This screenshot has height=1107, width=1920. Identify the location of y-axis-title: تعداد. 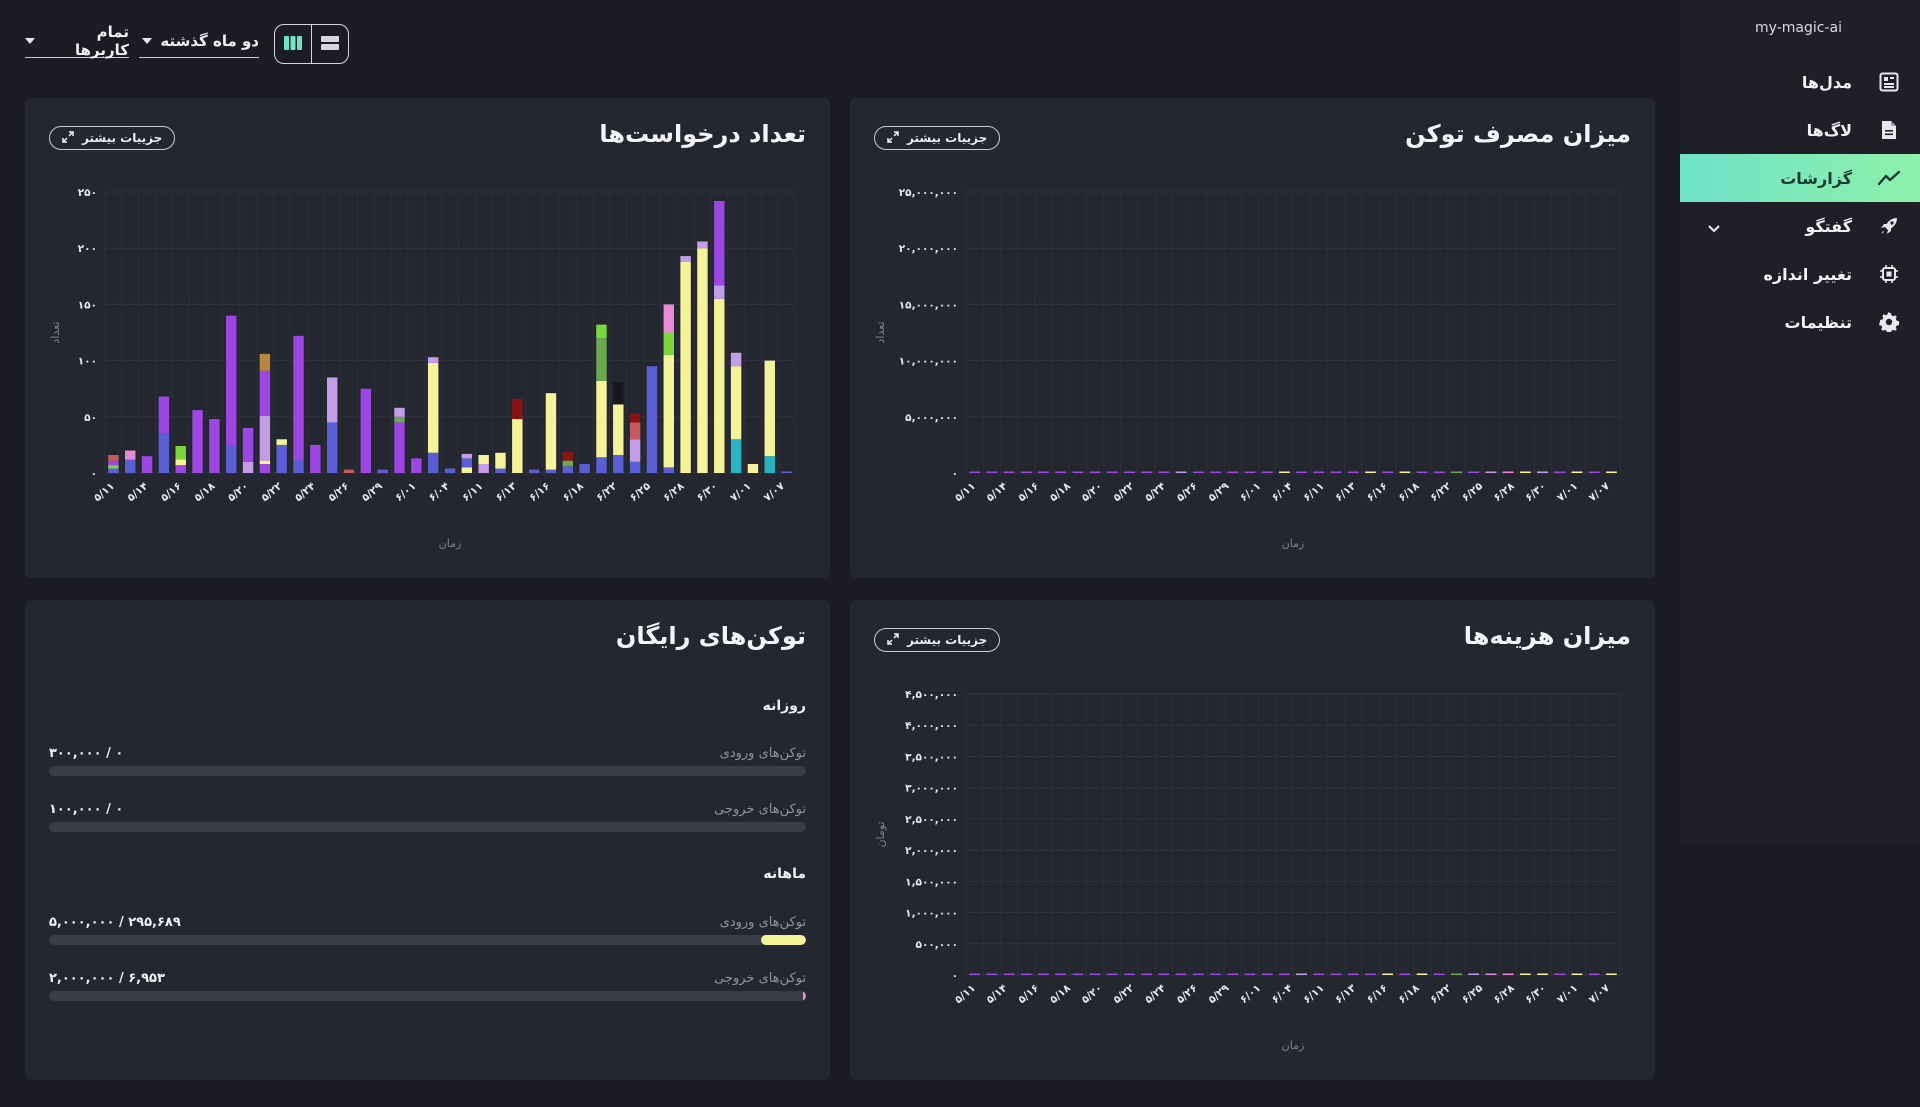
(55, 332).